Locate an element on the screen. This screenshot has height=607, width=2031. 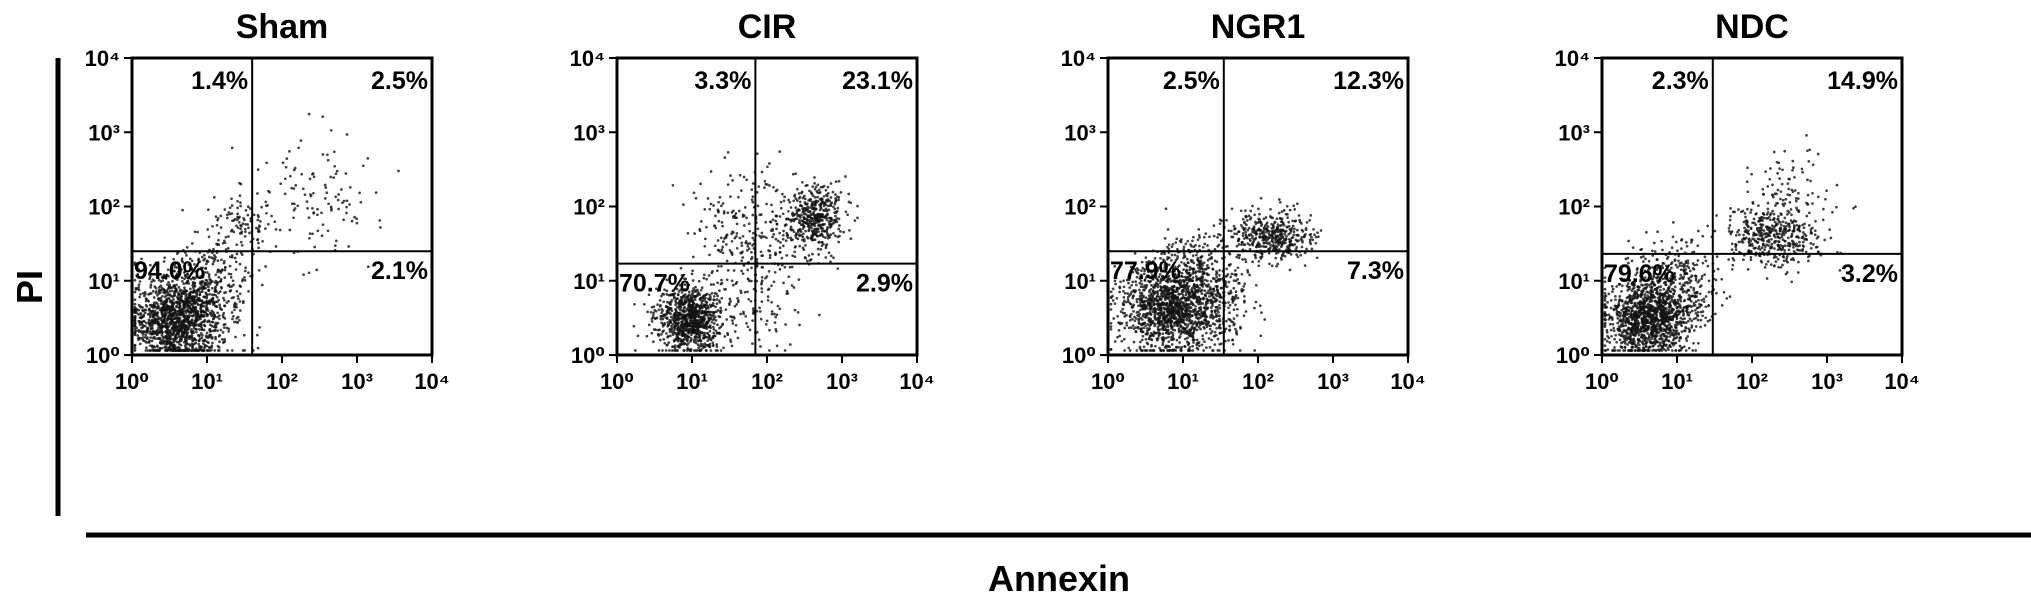
y-tick-label: 10³ is located at coordinates (104, 132).